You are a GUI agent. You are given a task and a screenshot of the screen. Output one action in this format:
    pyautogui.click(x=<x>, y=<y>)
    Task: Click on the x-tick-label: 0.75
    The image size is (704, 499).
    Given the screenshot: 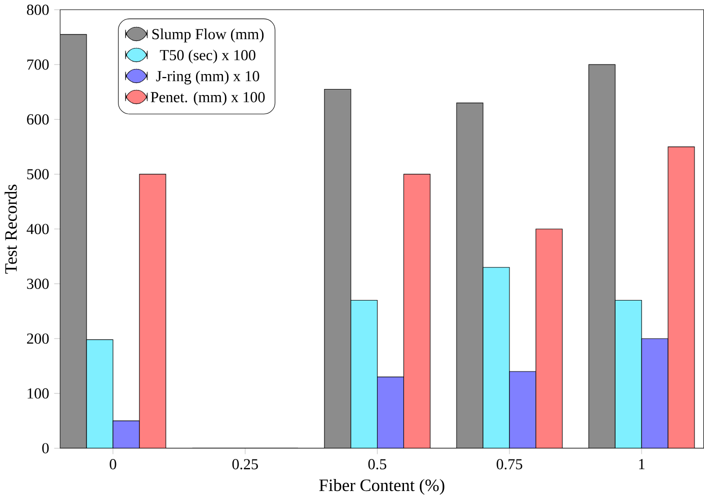 What is the action you would take?
    pyautogui.click(x=509, y=464)
    